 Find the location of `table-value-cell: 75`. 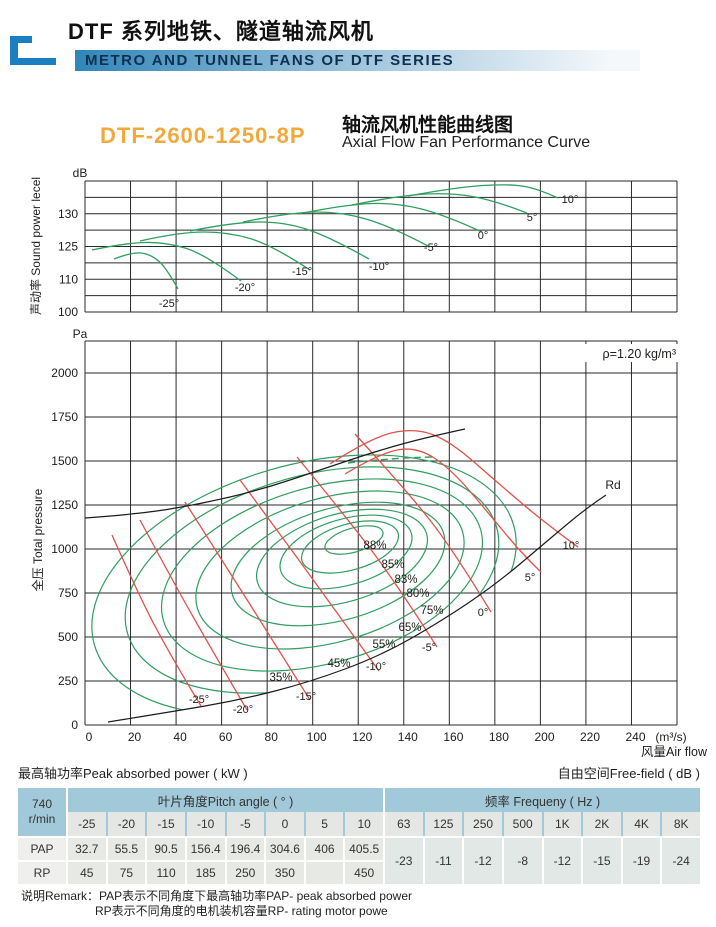

table-value-cell: 75 is located at coordinates (126, 873).